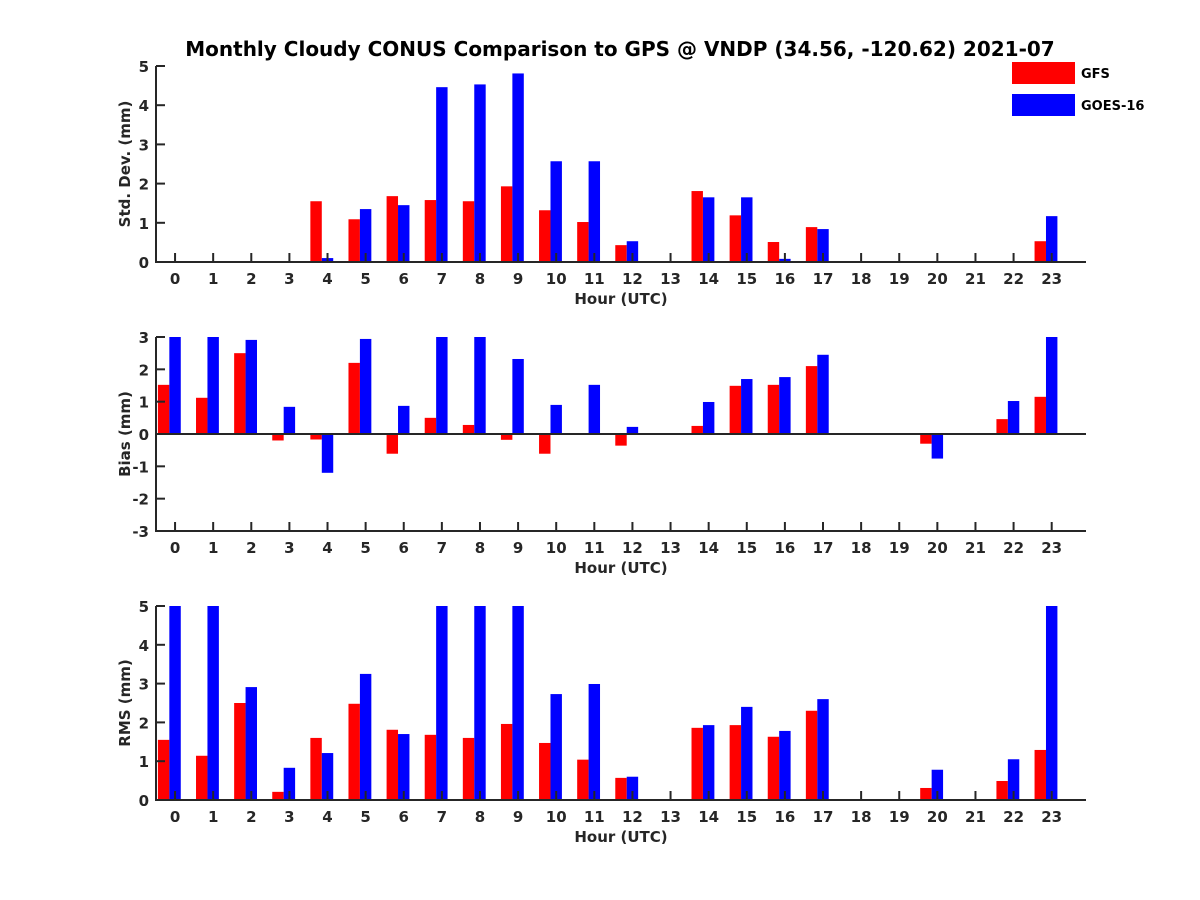 The image size is (1200, 900). Describe the element at coordinates (632, 548) in the screenshot. I see `x-tick-label-bias: 12` at that location.